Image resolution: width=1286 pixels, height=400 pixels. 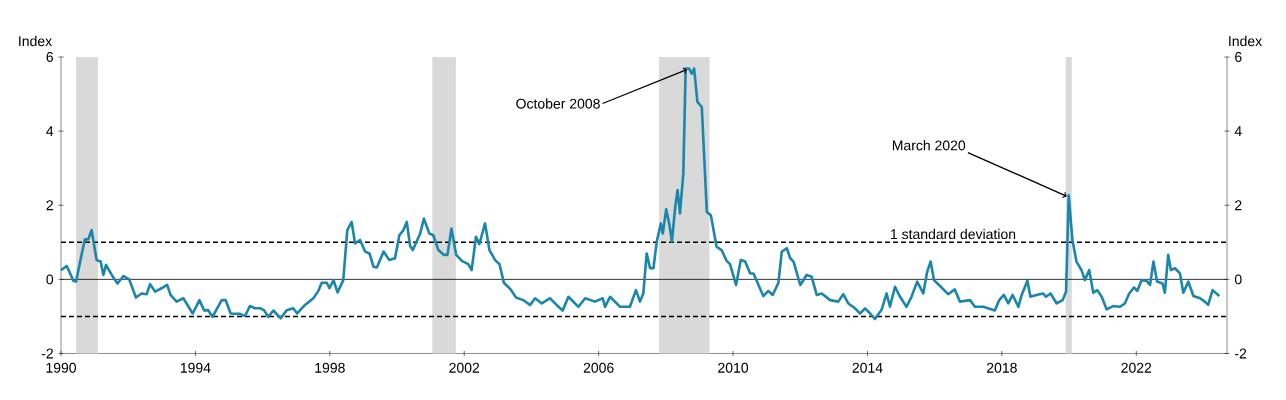 What do you see at coordinates (929, 145) in the screenshot?
I see `annotation: March 2020` at bounding box center [929, 145].